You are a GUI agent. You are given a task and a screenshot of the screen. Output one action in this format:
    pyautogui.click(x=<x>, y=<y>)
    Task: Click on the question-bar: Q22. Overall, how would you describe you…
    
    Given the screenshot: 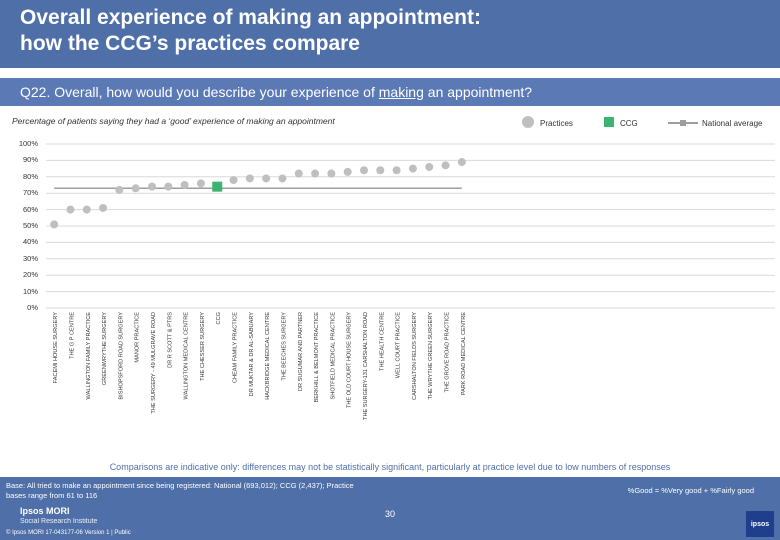 What is the action you would take?
    pyautogui.click(x=390, y=92)
    